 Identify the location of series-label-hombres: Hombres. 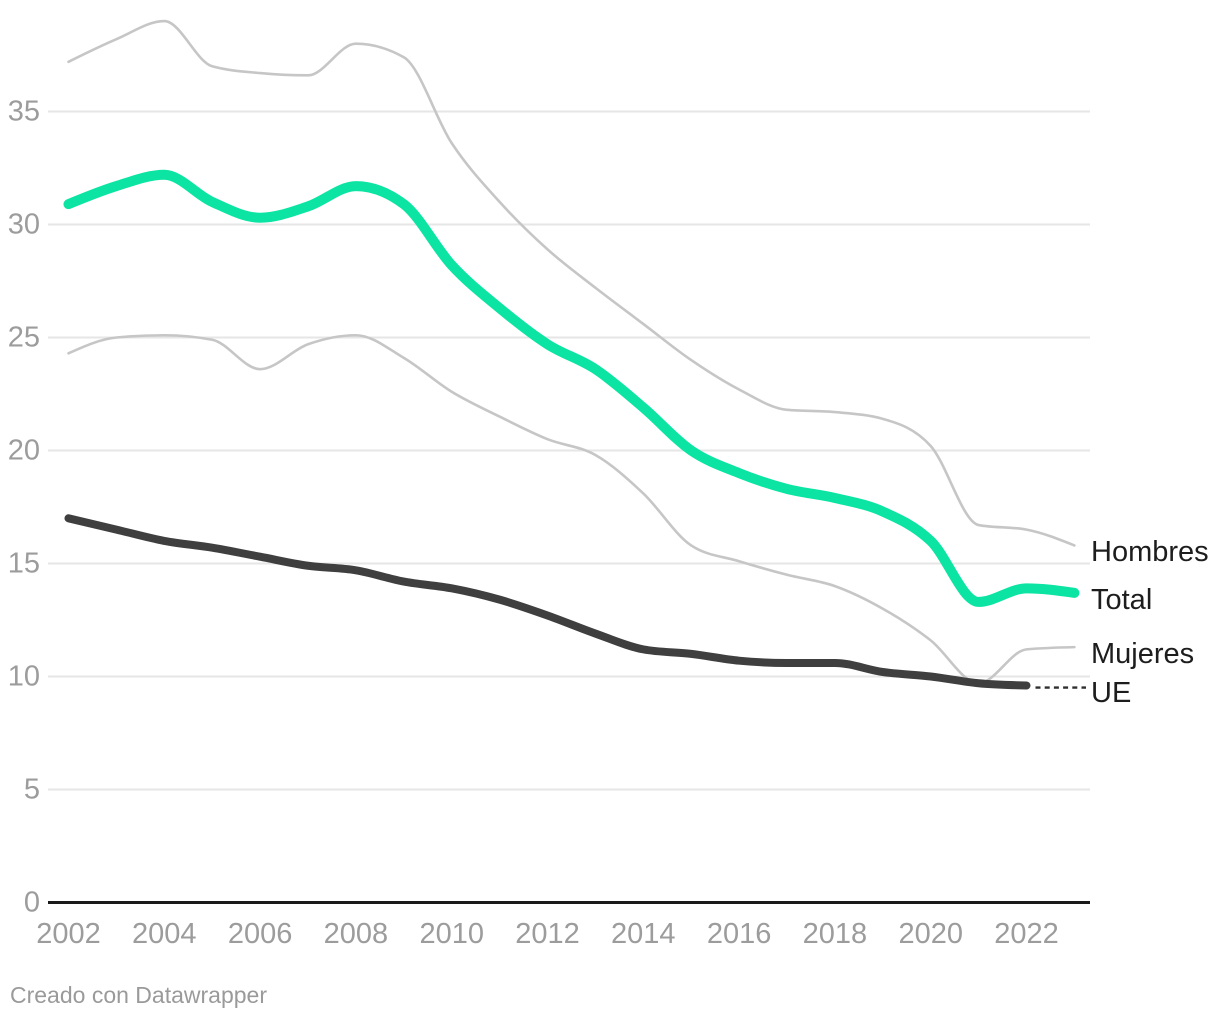
(1150, 552).